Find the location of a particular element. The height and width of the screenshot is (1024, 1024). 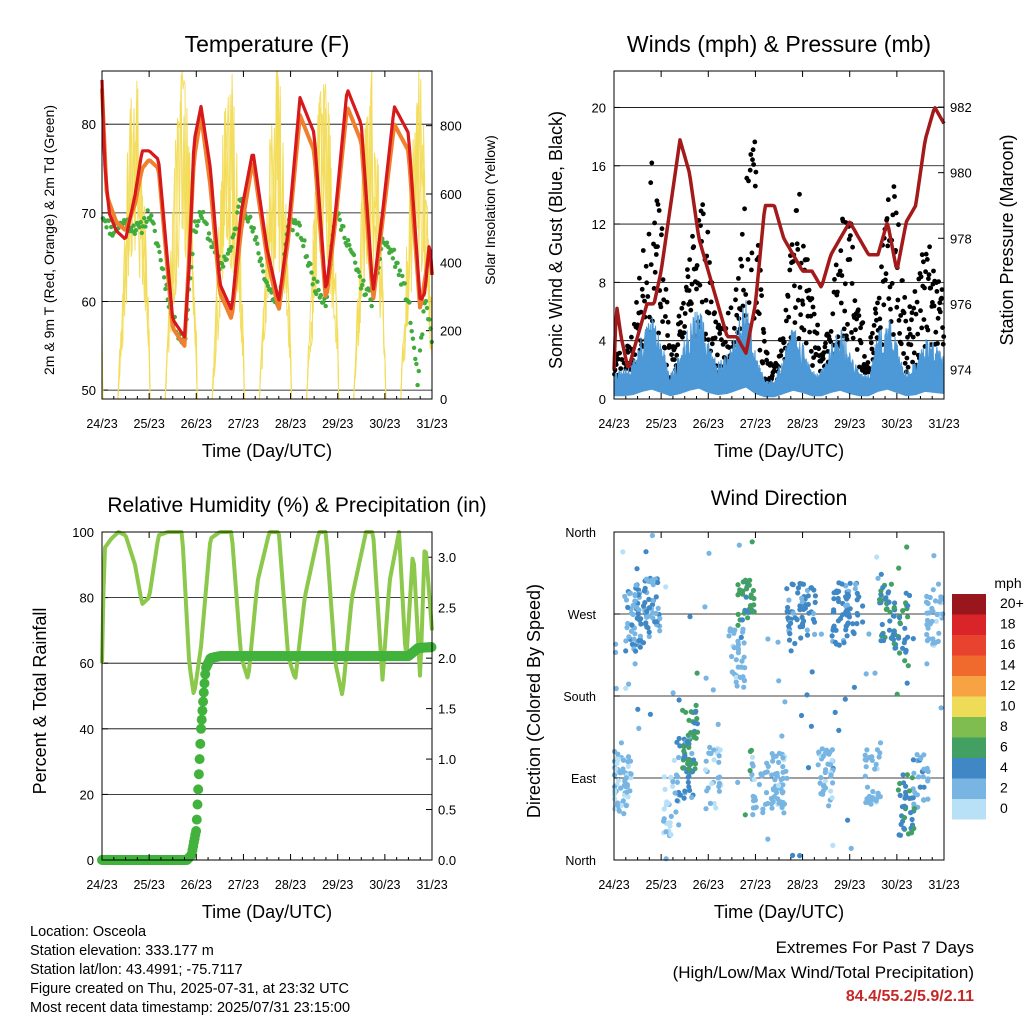

y-tick-label: 40 is located at coordinates (87, 729).